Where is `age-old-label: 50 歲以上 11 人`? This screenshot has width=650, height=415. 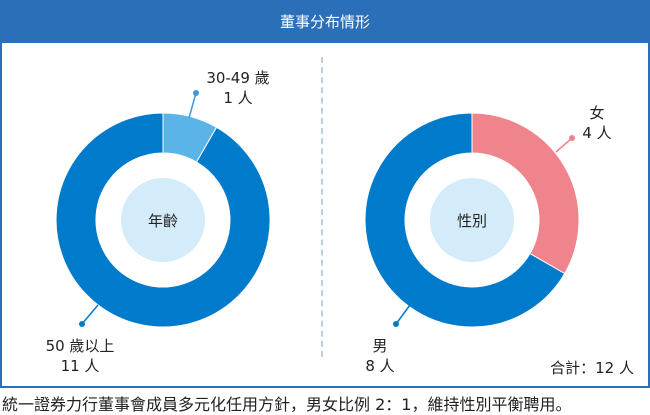
age-old-label: 50 歲以上 11 人 is located at coordinates (80, 356).